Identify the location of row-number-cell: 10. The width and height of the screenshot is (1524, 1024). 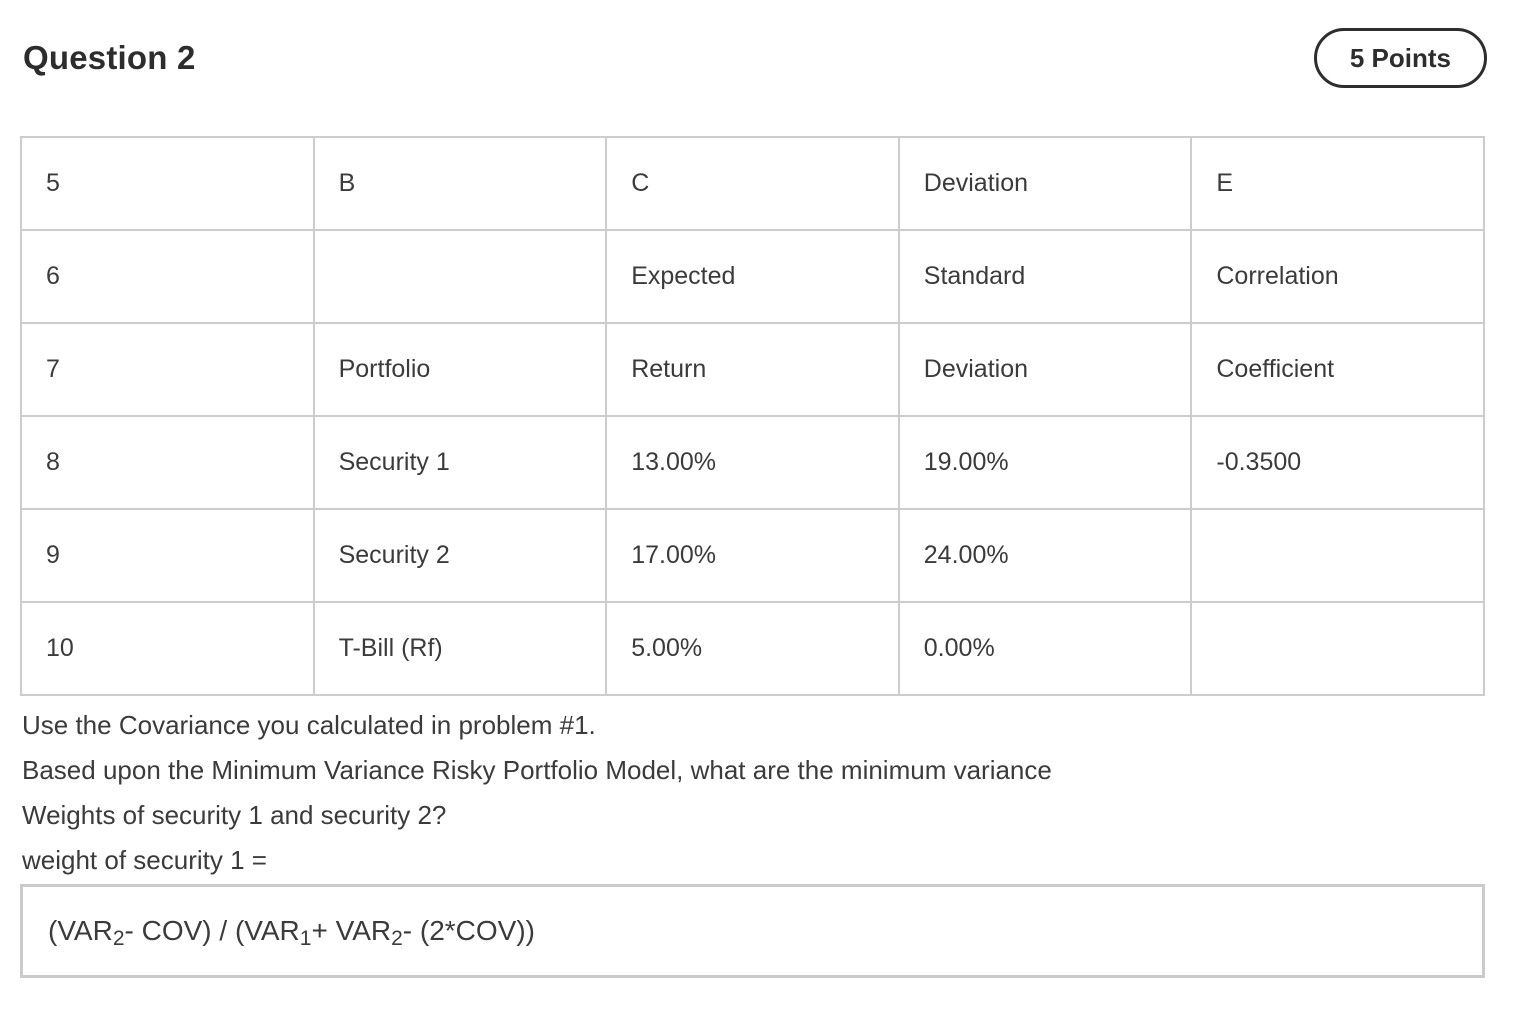
(167, 648).